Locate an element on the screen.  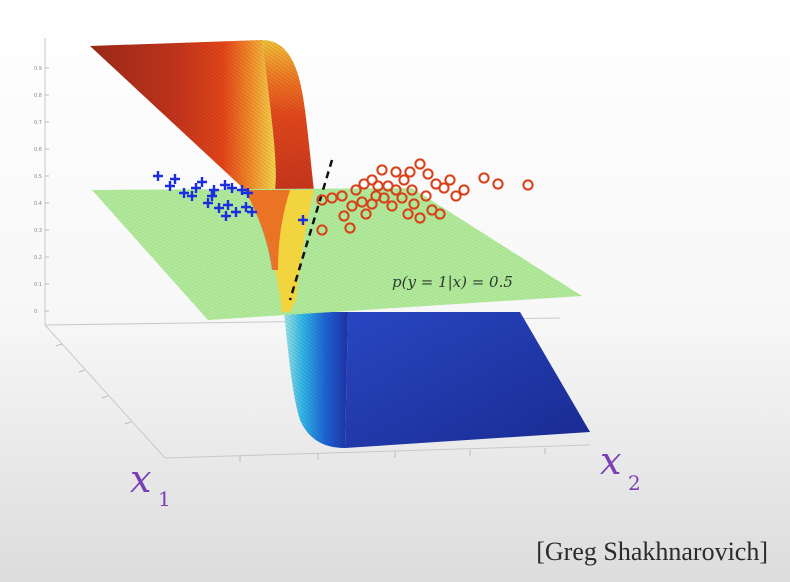
decision-plane-texture is located at coordinates (337, 254).